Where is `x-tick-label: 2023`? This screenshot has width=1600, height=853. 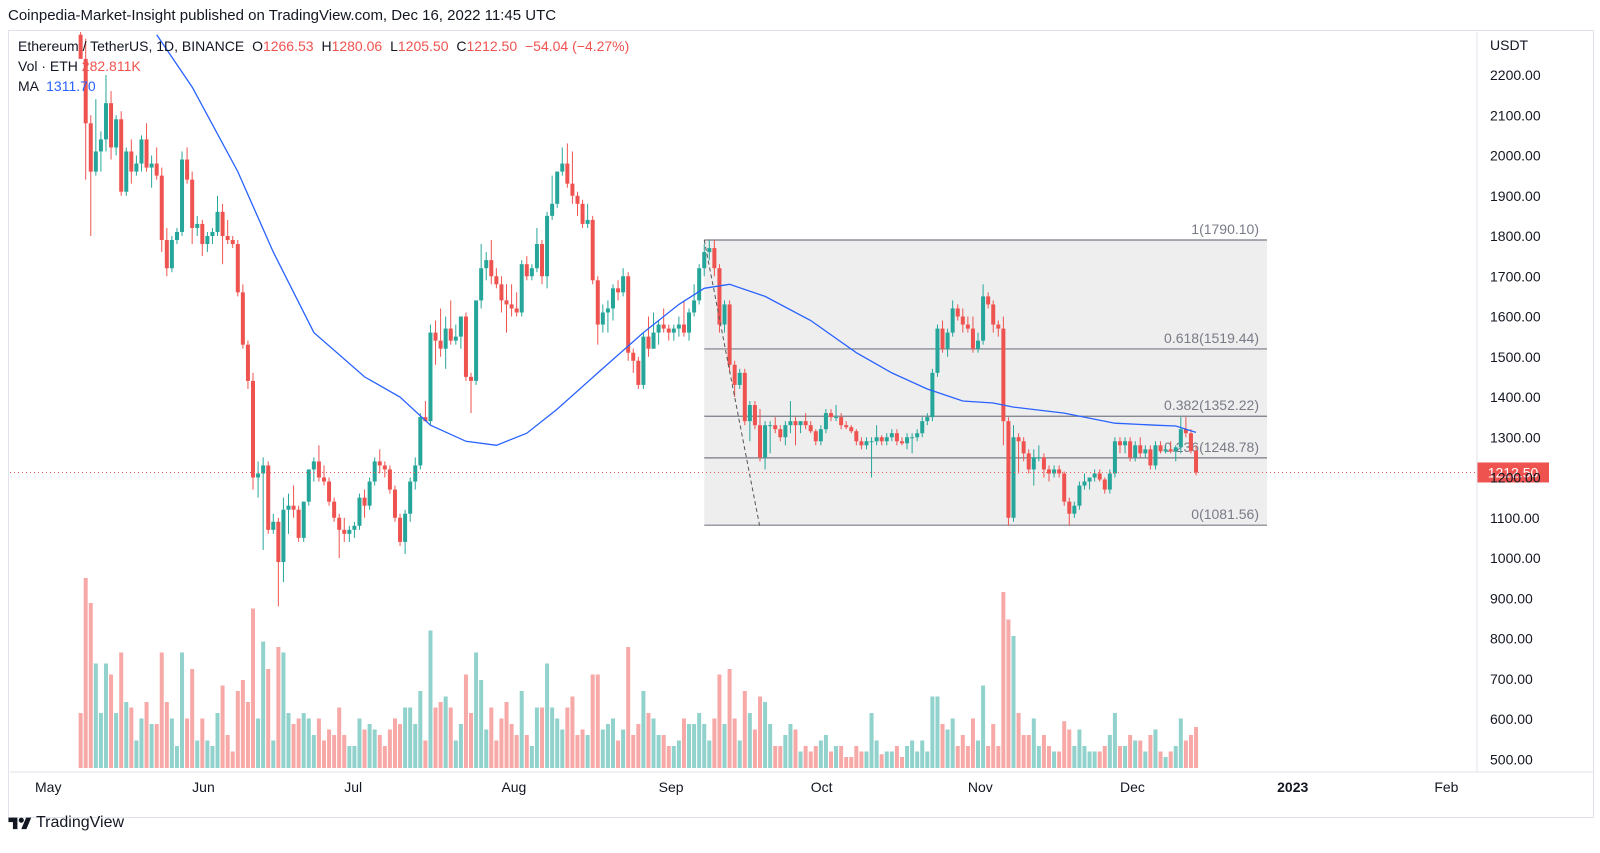 x-tick-label: 2023 is located at coordinates (1292, 787).